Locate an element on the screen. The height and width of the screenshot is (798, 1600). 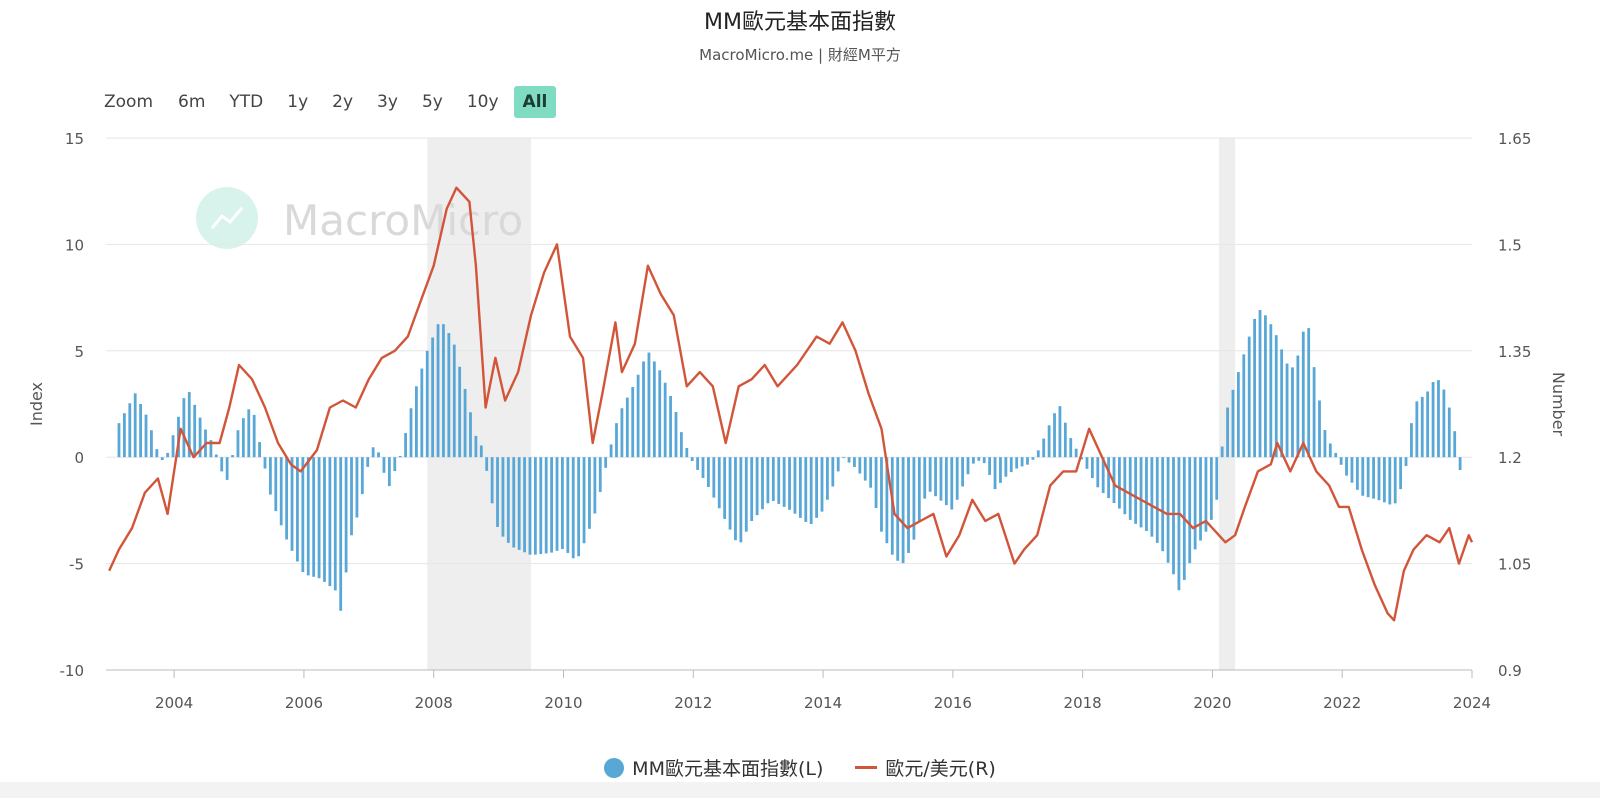
watermark-logo-glyph is located at coordinates (227, 218).